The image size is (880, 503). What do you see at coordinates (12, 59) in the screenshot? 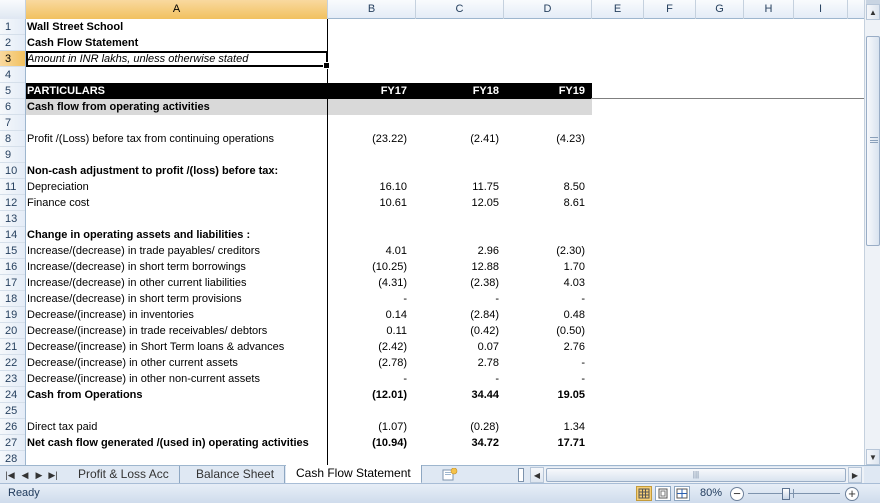
I see `row-header-3: 3` at bounding box center [12, 59].